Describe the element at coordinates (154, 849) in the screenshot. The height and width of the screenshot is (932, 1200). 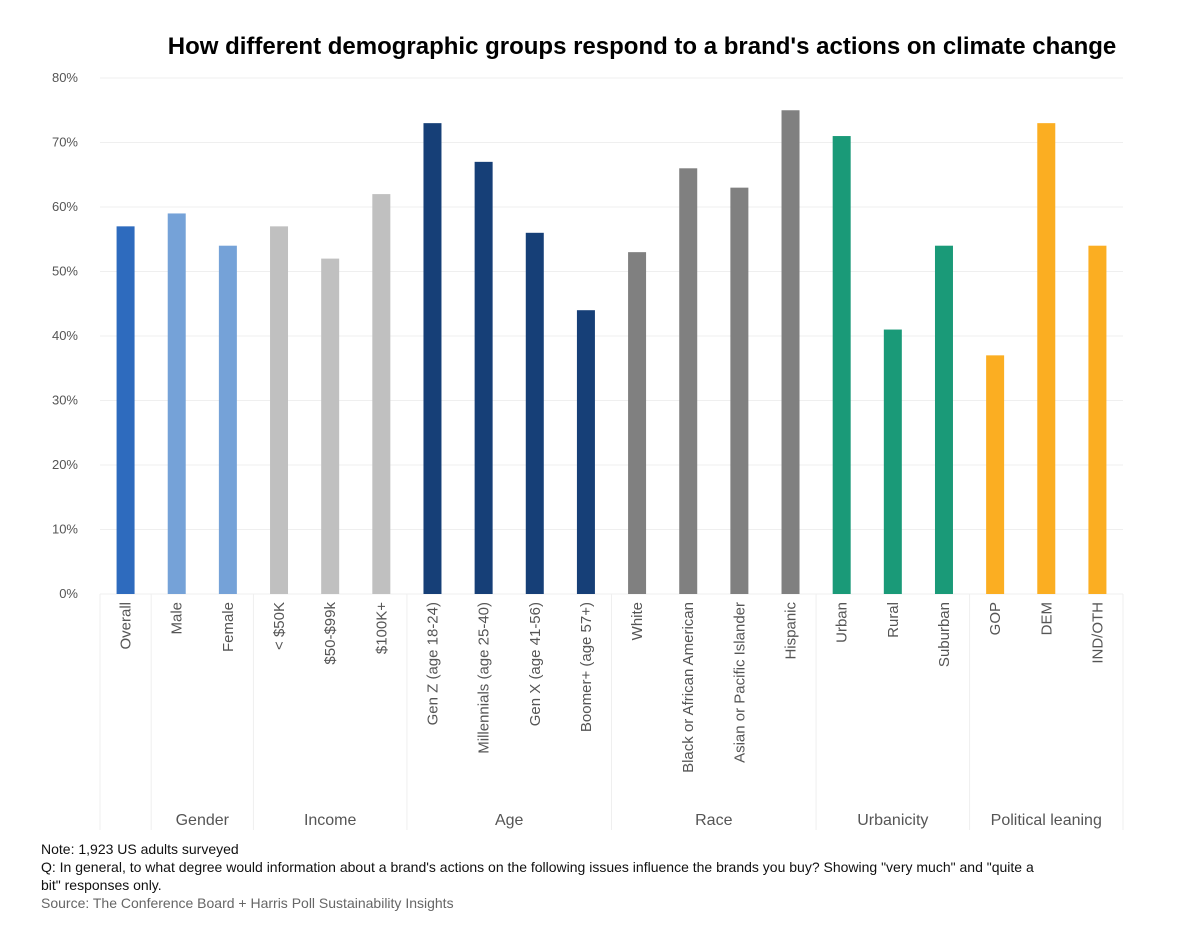
I see `note-text: : 1,923 US adults surveyed` at that location.